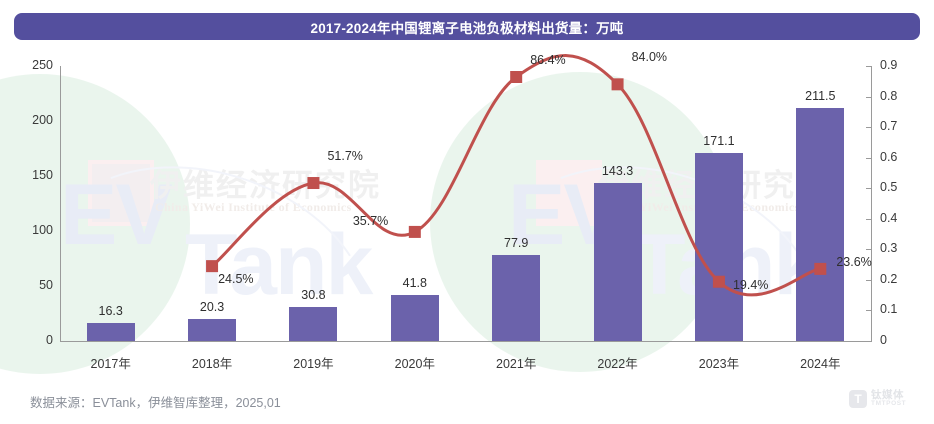  I want to click on bar-value-label: 77.9, so click(516, 243).